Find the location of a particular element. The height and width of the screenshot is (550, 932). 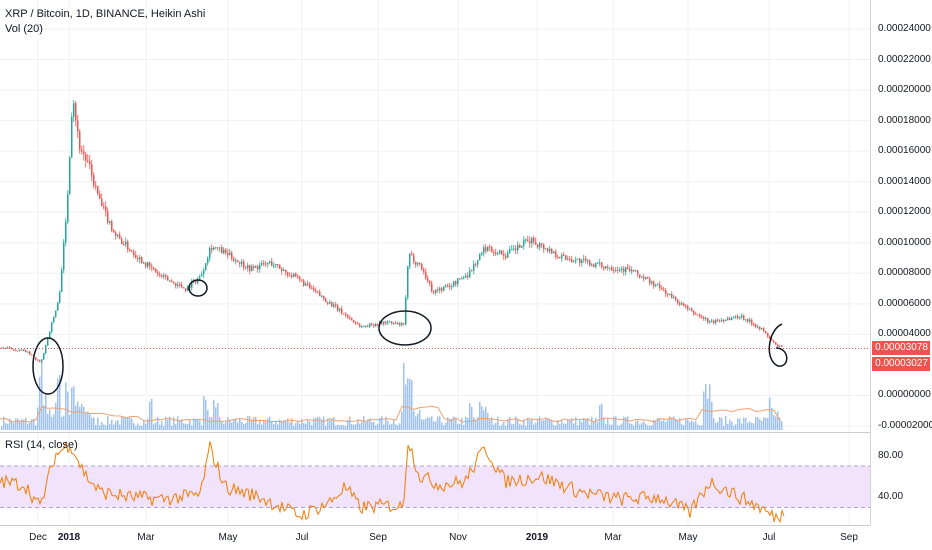

annotation-circle is located at coordinates (778, 345).